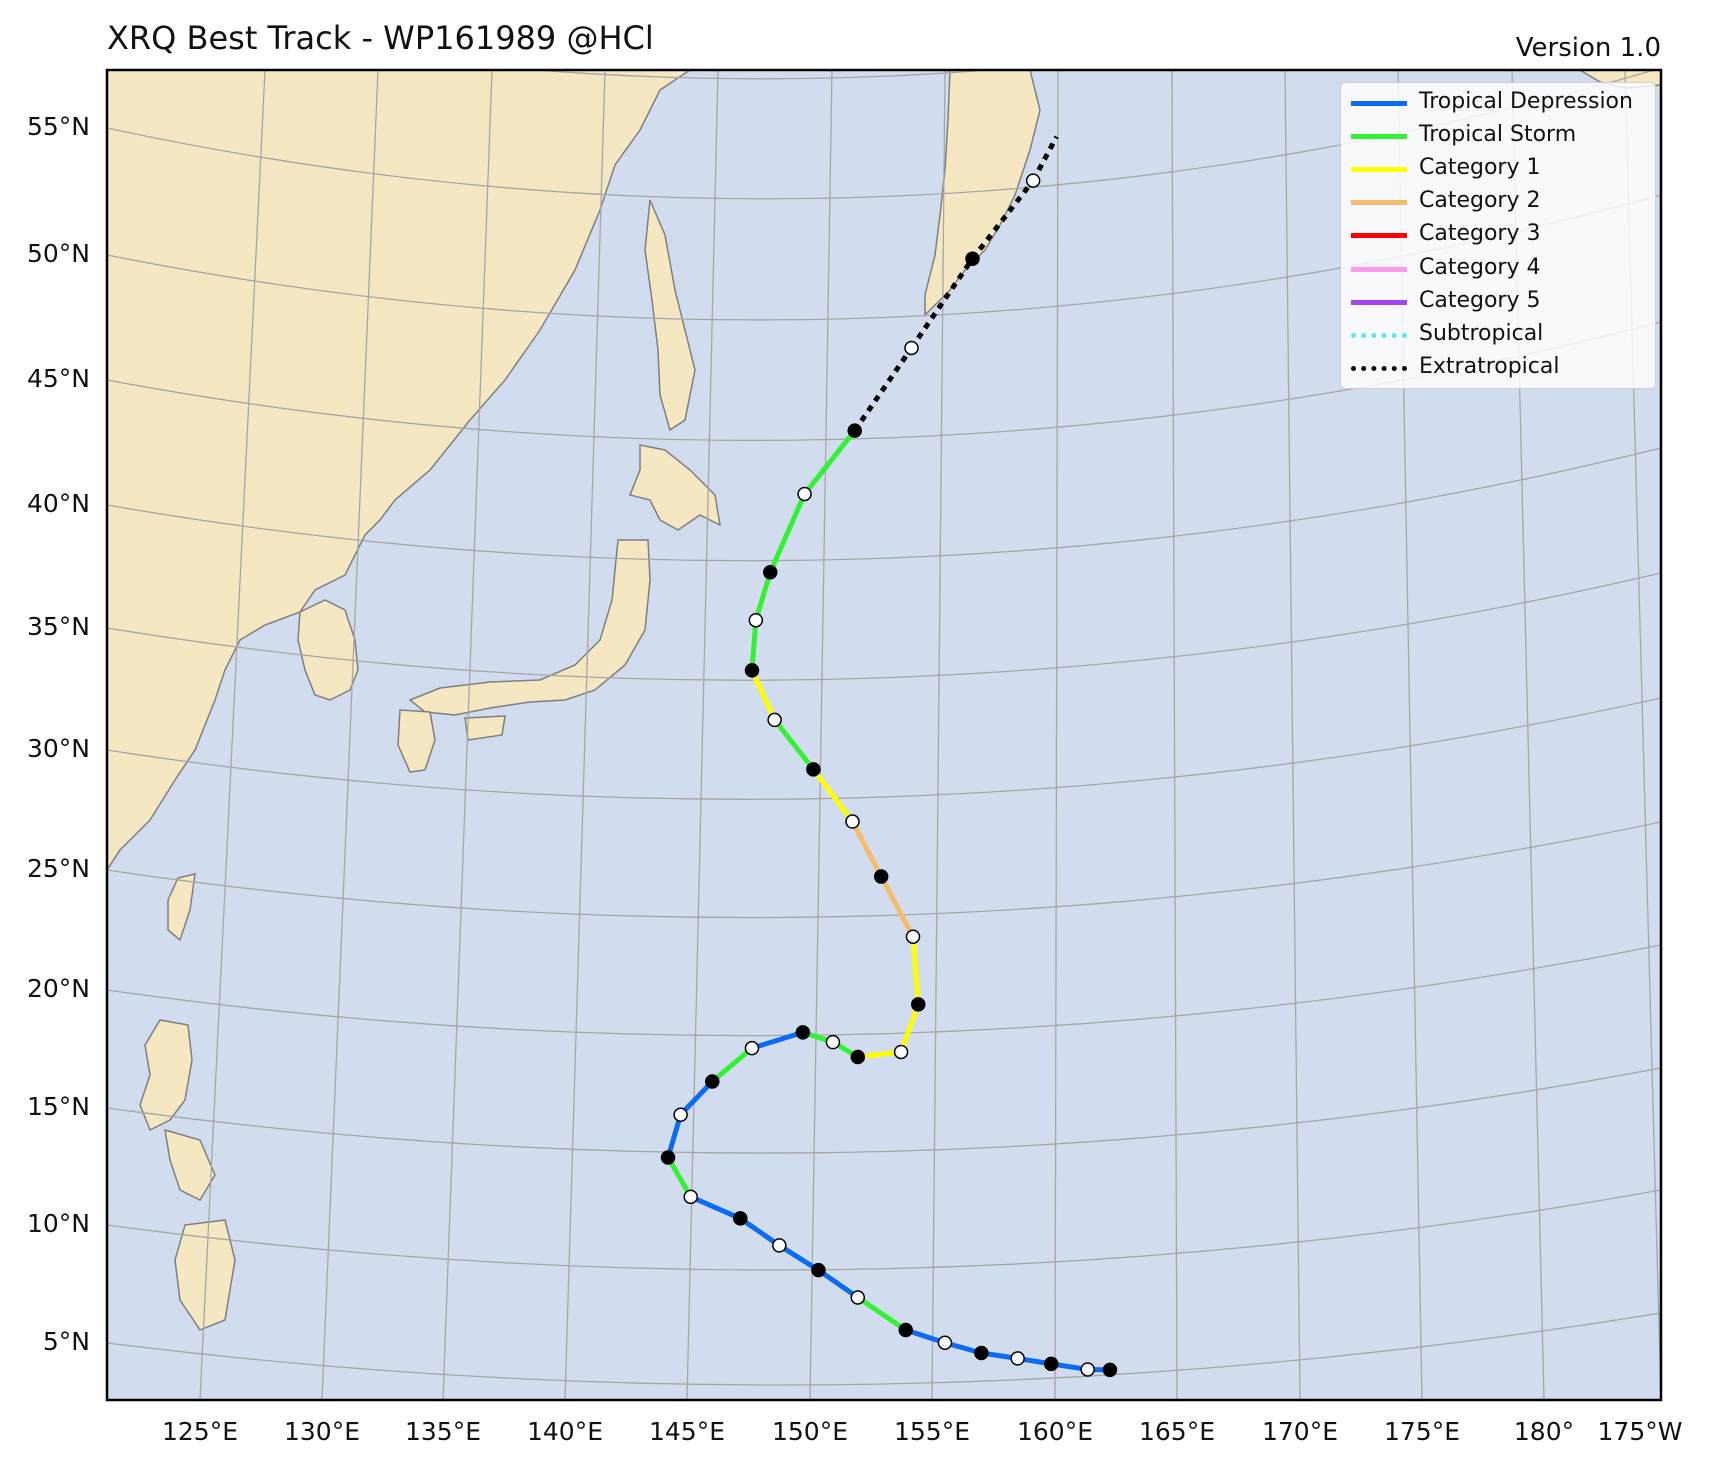 This screenshot has height=1463, width=1723. I want to click on lat-label: 15°N, so click(58, 1106).